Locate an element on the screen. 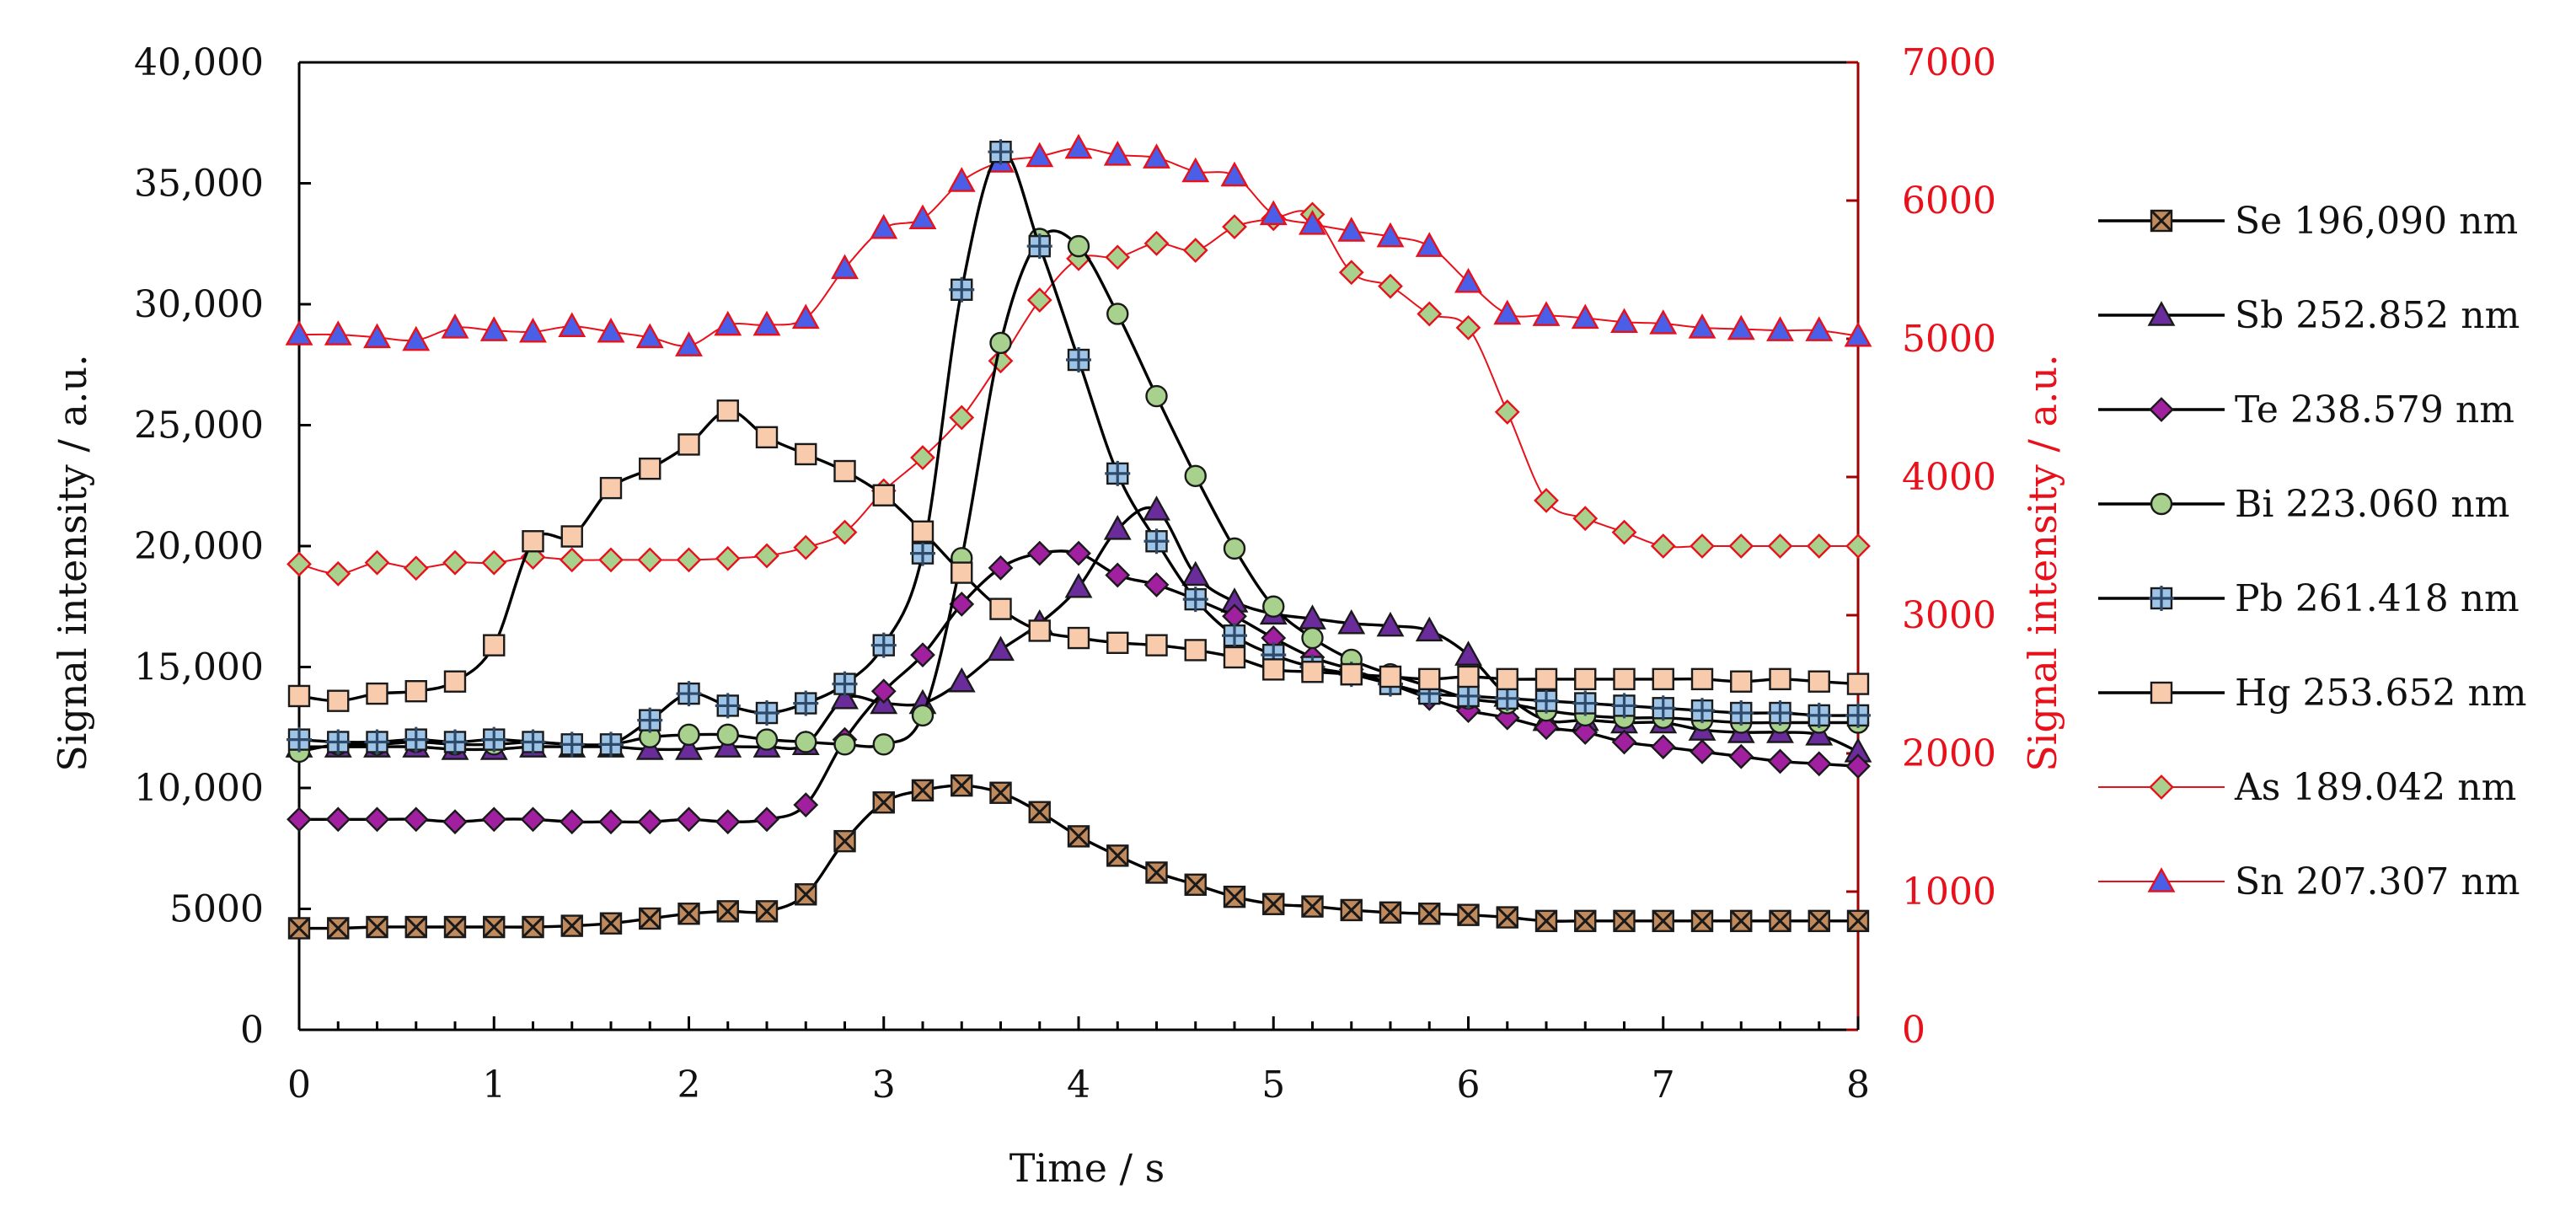  x-tick-label: 2 is located at coordinates (689, 1085).